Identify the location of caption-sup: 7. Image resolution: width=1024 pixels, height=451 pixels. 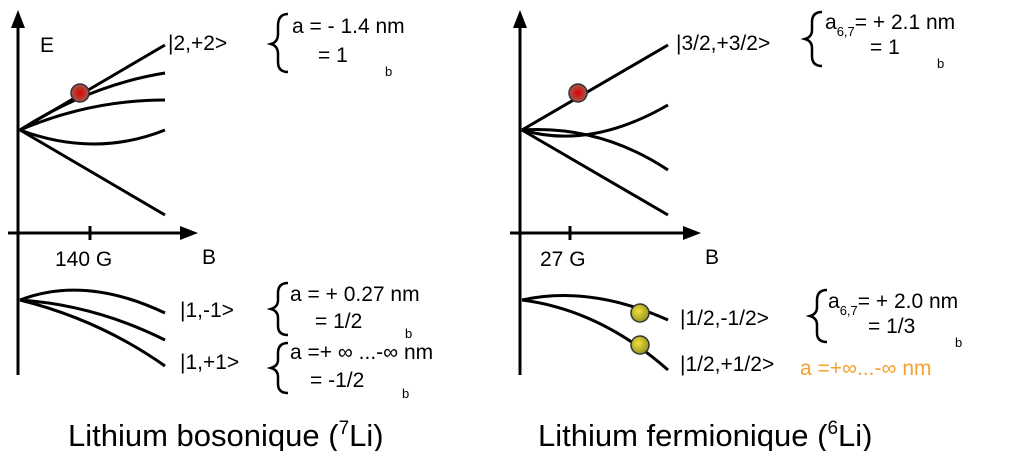
(344, 428).